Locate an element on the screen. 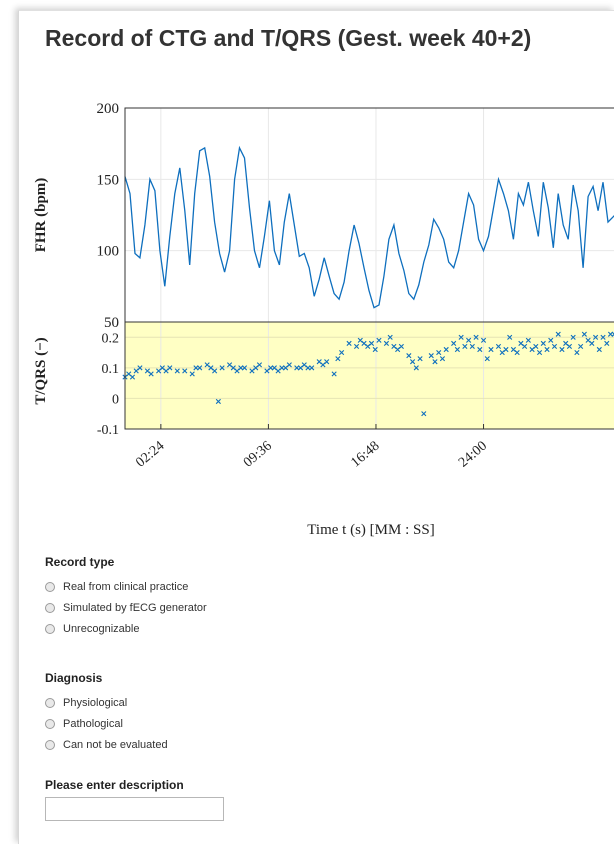 This screenshot has height=844, width=614. fhr-tick-label: 50 is located at coordinates (111, 323).